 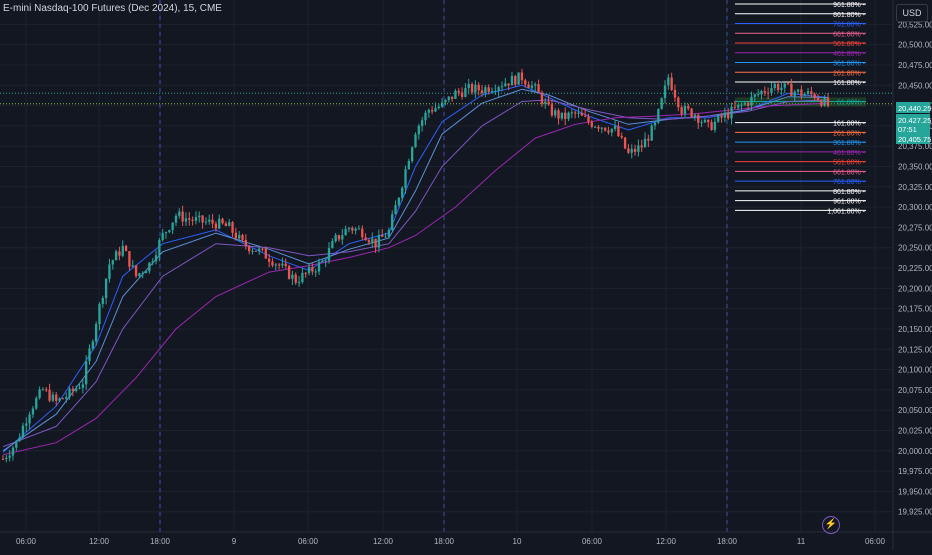 What do you see at coordinates (849, 44) in the screenshot?
I see `fib-level-label: 561.80% -` at bounding box center [849, 44].